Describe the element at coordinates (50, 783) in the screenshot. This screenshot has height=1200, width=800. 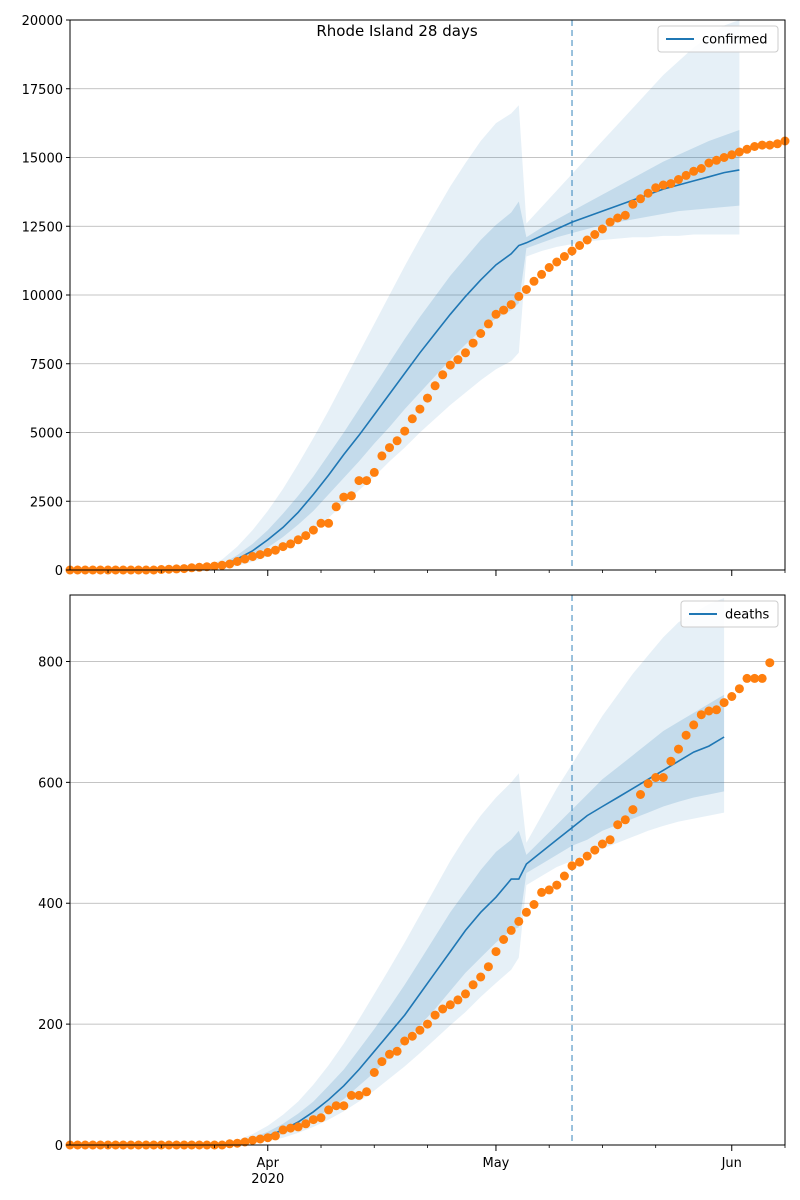
I see `y-tick-label: 600` at that location.